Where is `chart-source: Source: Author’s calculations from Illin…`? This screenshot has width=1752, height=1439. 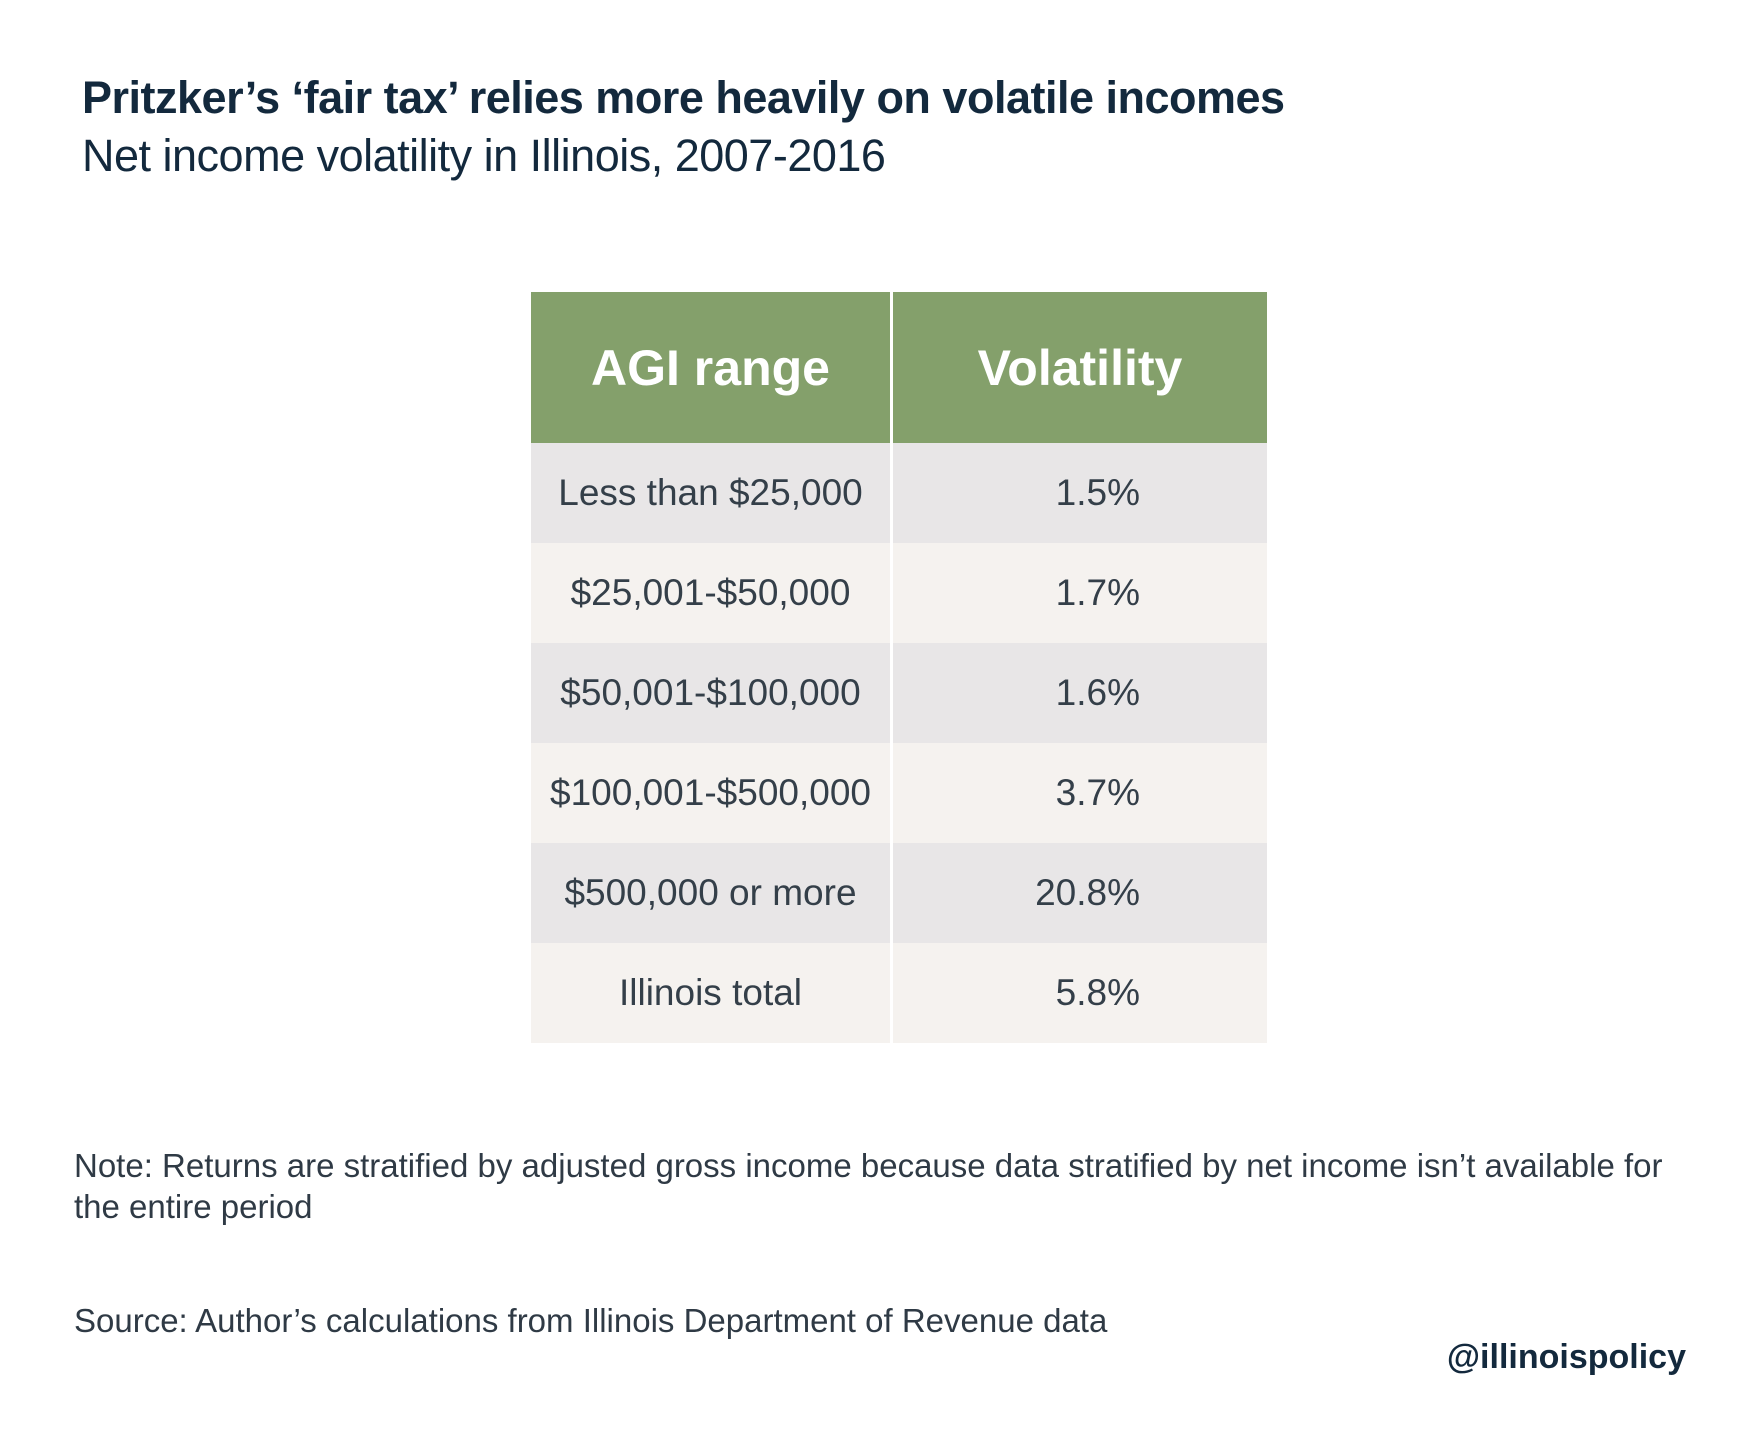
chart-source: Source: Author’s calculations from Illin… is located at coordinates (591, 1320).